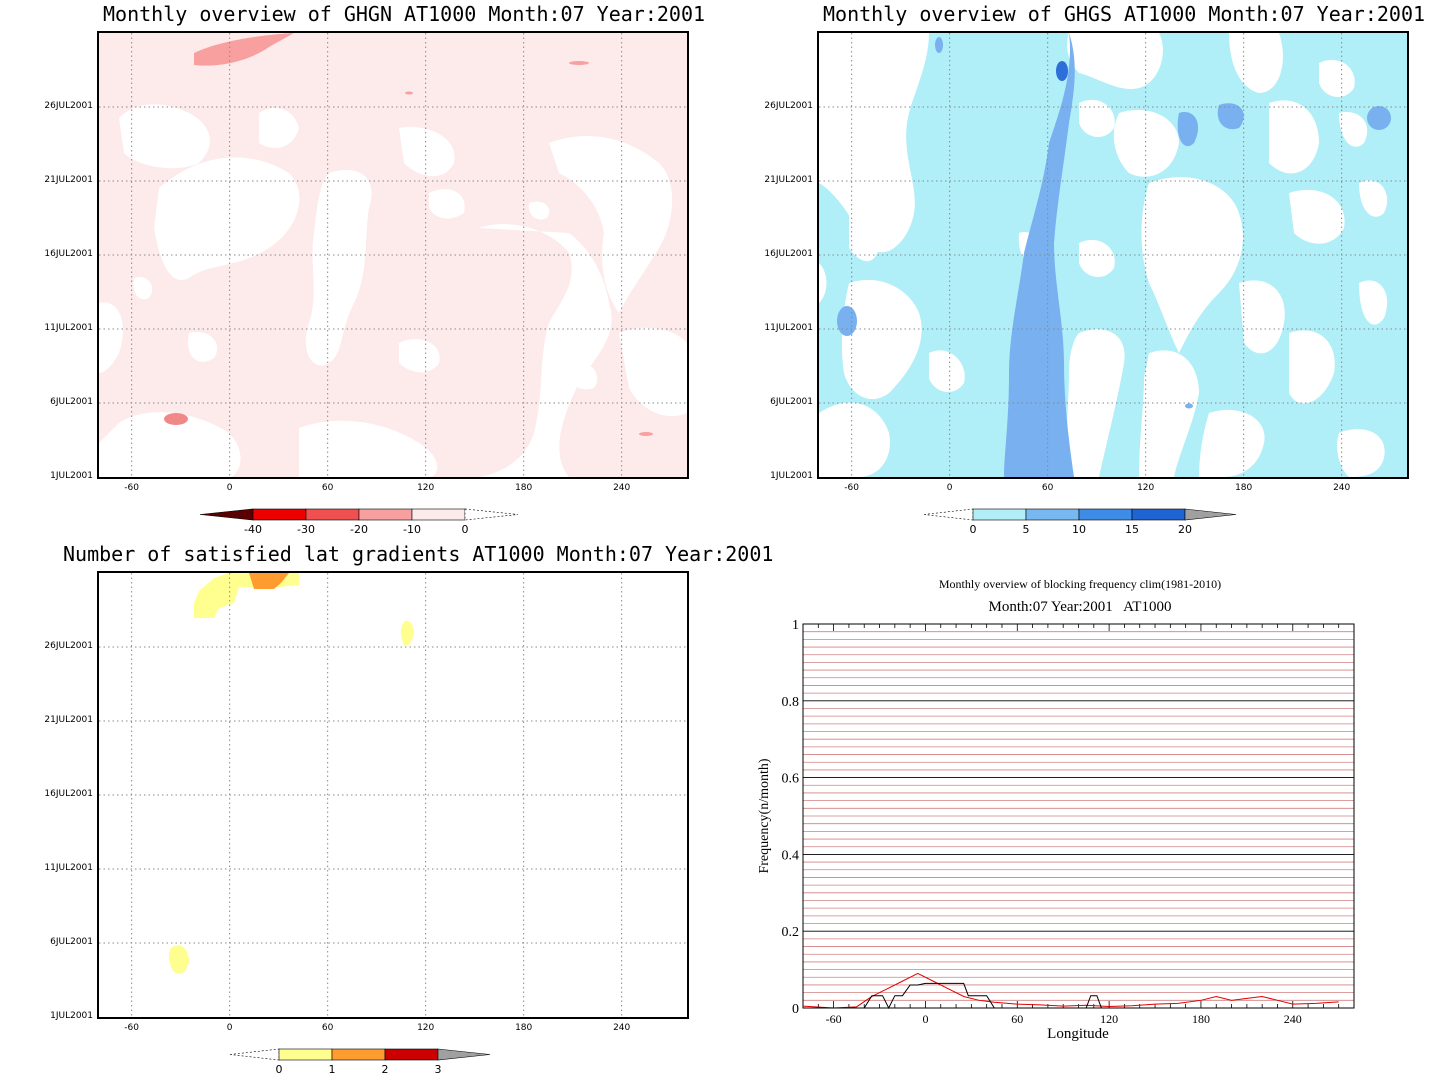 This screenshot has width=1440, height=1091. What do you see at coordinates (1068, 822) in the screenshot?
I see `line-chart-blocking: -60 0 60 120 180 240 0 0.2 0.4 0.6 0.8 1` at bounding box center [1068, 822].